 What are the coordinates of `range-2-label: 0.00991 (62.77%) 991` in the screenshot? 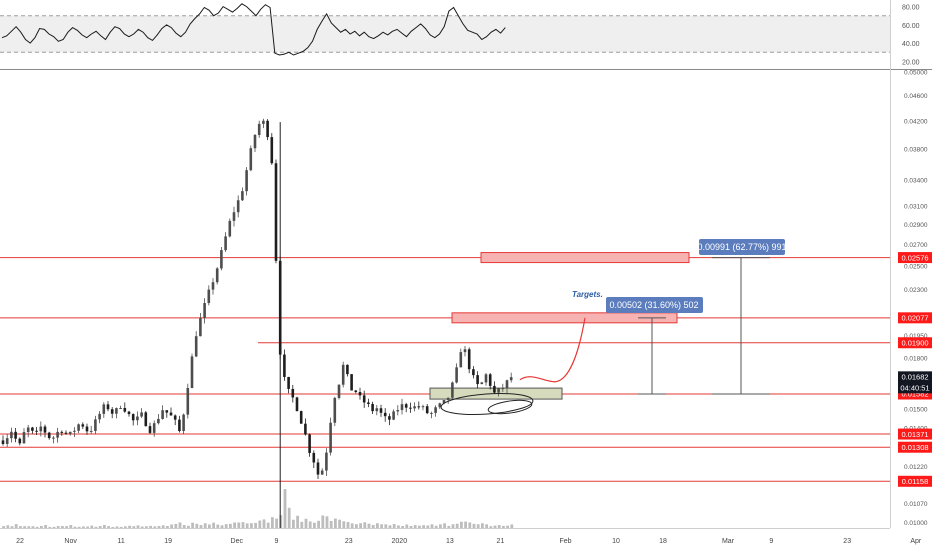 It's located at (741, 247).